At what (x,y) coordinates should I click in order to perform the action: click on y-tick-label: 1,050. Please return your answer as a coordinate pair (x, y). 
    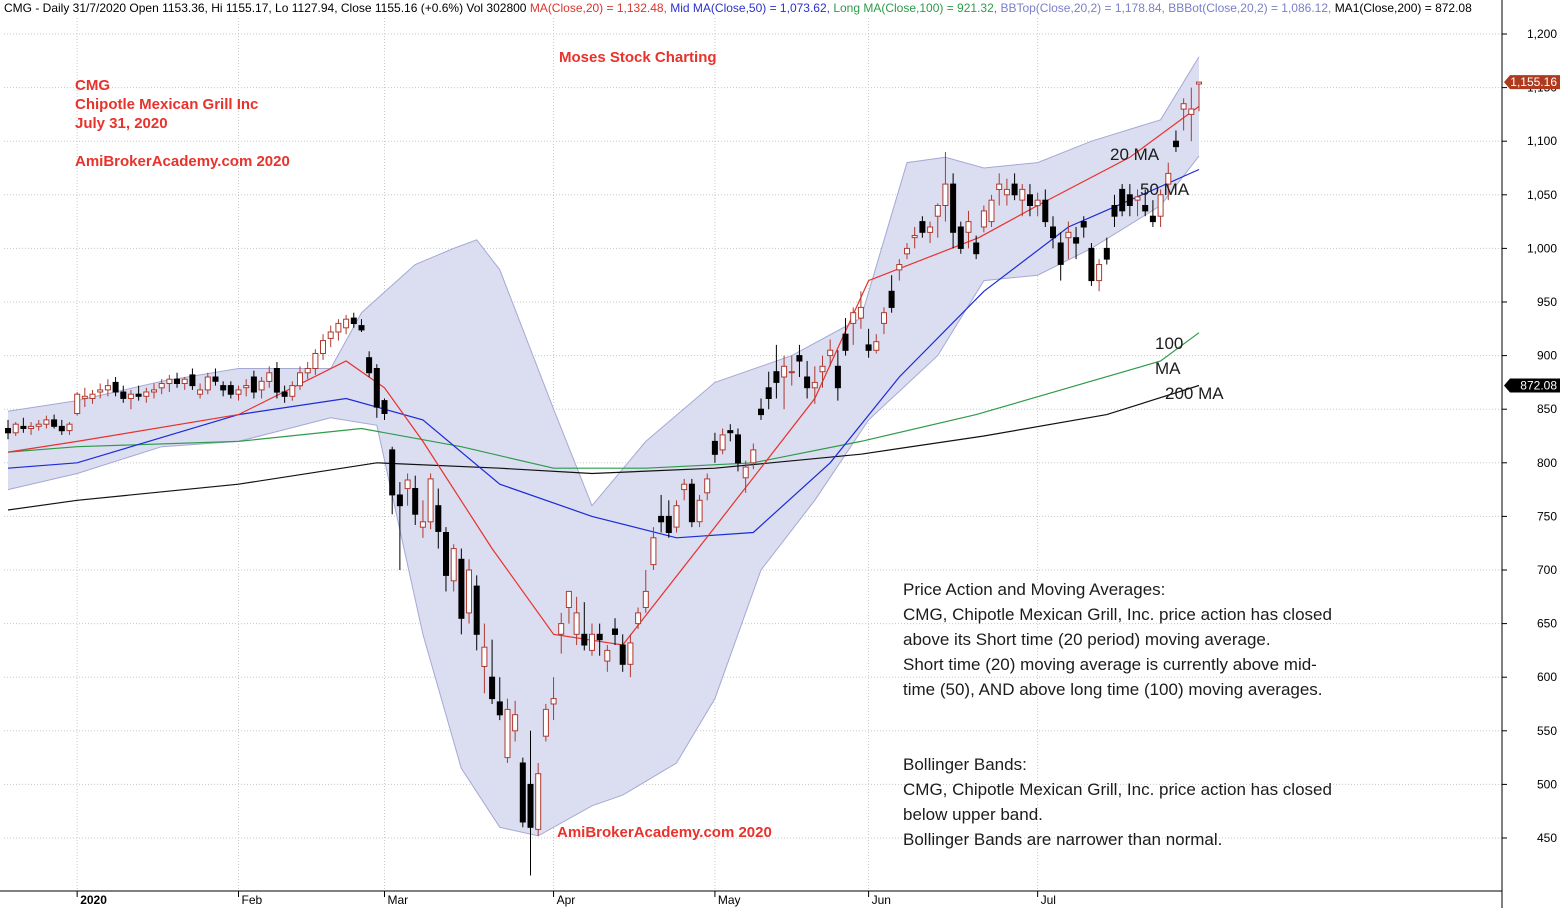
    Looking at the image, I should click on (1542, 195).